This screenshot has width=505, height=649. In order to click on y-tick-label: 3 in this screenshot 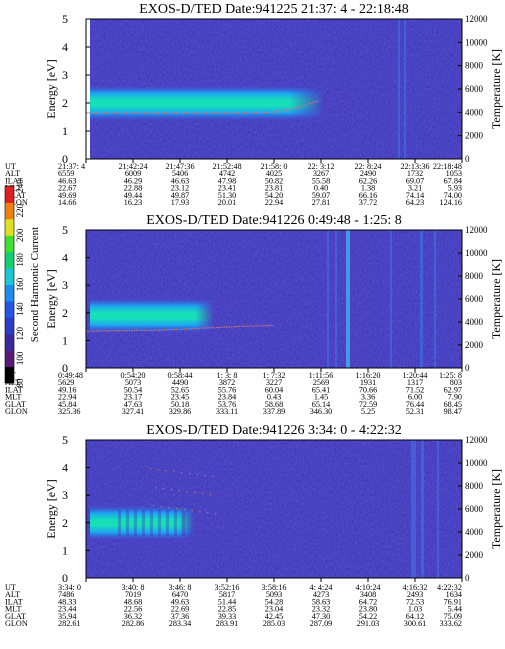, I will do `click(65, 285)`.